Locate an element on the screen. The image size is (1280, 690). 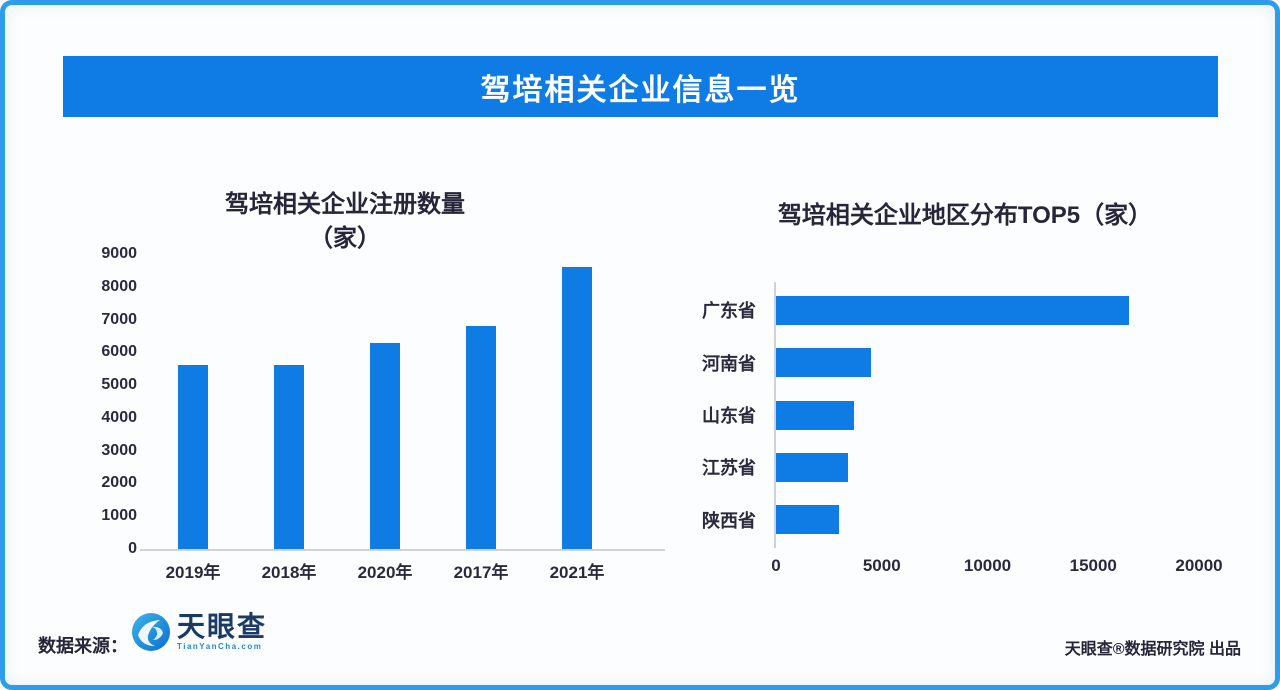
registration-chart-x-labels: 2019年 2018年 2020年 2017年 2021年 is located at coordinates (385, 570).